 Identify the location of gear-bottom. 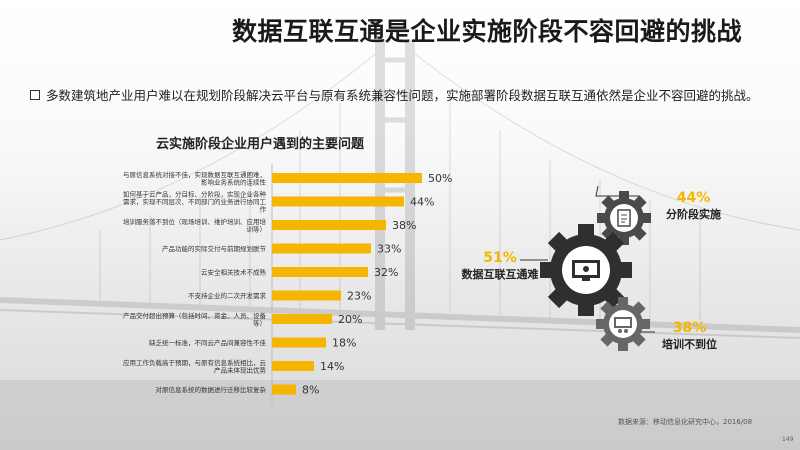
(623, 324).